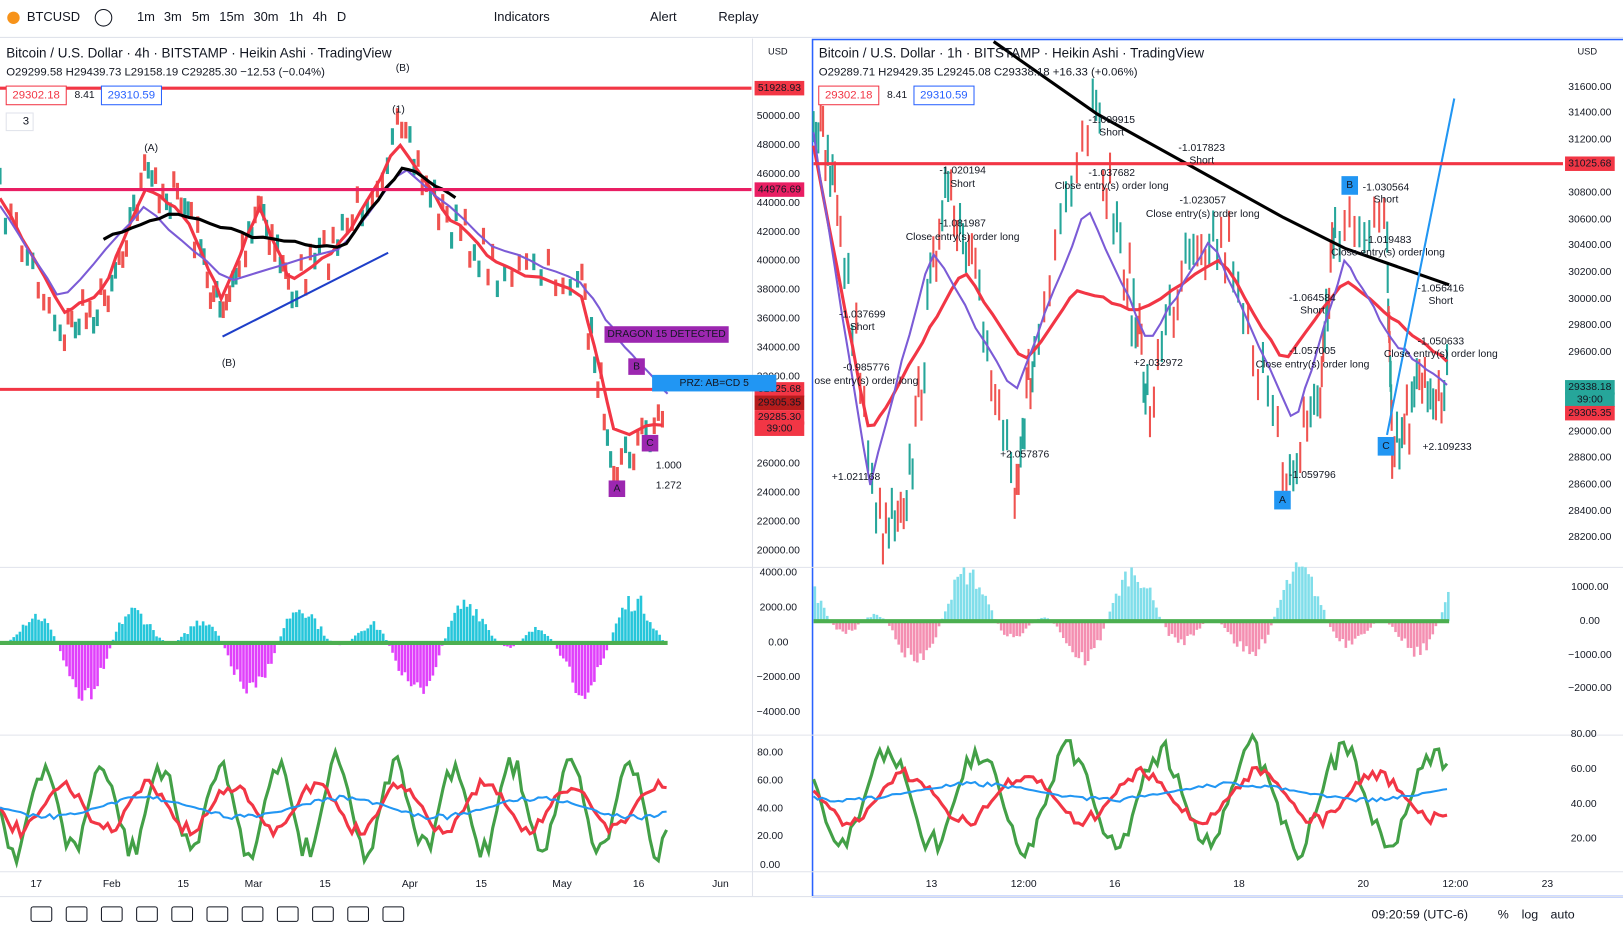 The image size is (1623, 939). I want to click on interval-button: D, so click(341, 16).